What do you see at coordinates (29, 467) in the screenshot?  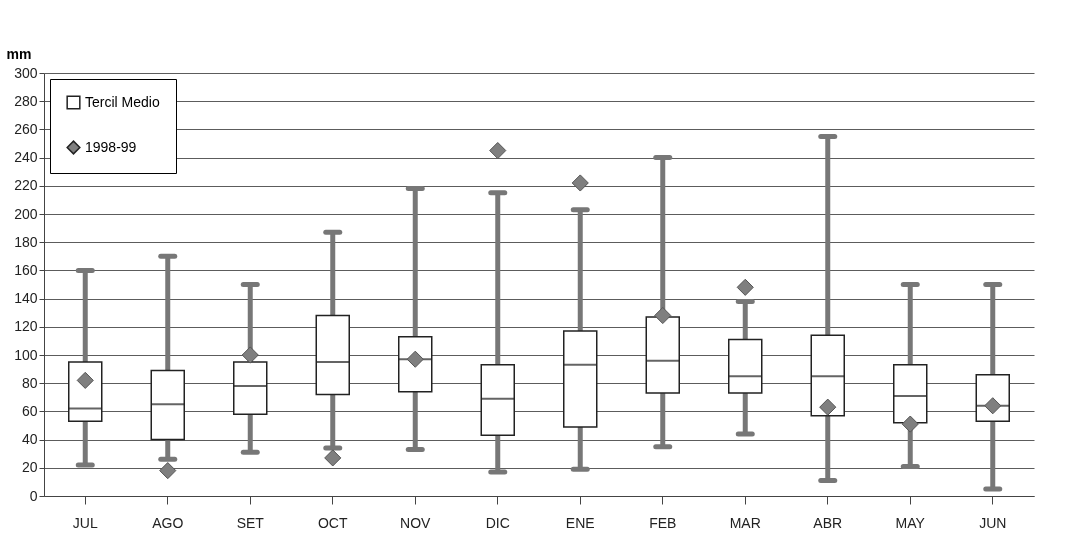 I see `y-tick-label: 20` at bounding box center [29, 467].